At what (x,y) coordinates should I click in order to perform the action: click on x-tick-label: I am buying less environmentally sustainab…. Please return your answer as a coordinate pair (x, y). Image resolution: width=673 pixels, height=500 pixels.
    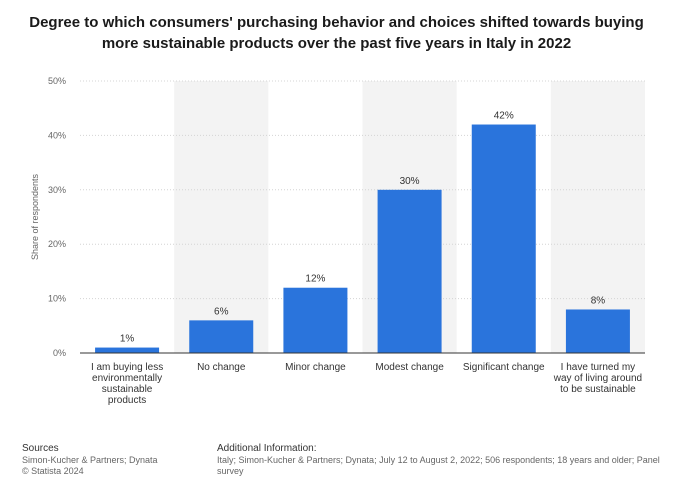
    Looking at the image, I should click on (127, 384).